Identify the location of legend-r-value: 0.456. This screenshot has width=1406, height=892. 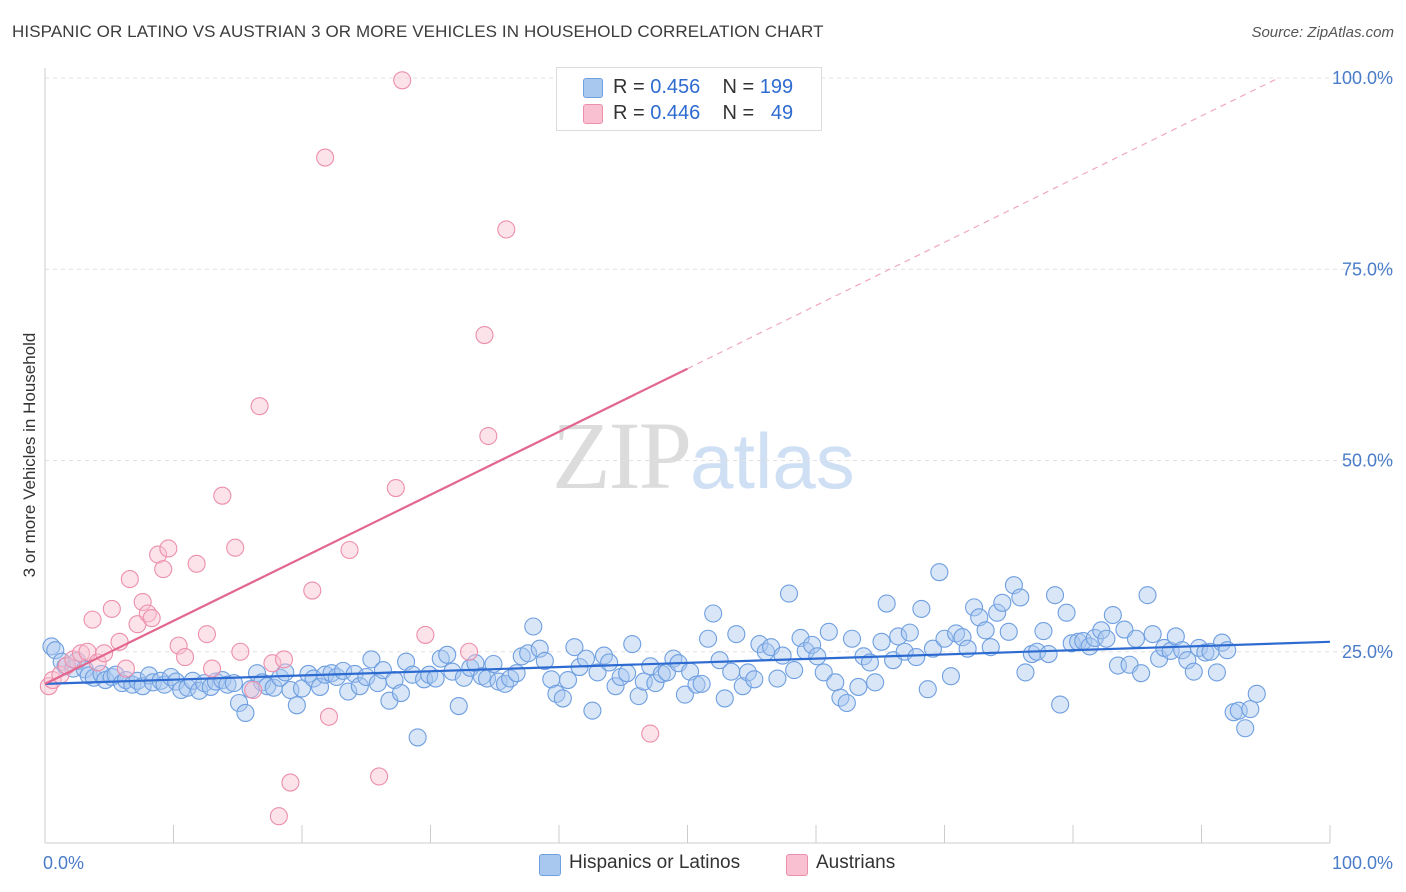
(675, 87).